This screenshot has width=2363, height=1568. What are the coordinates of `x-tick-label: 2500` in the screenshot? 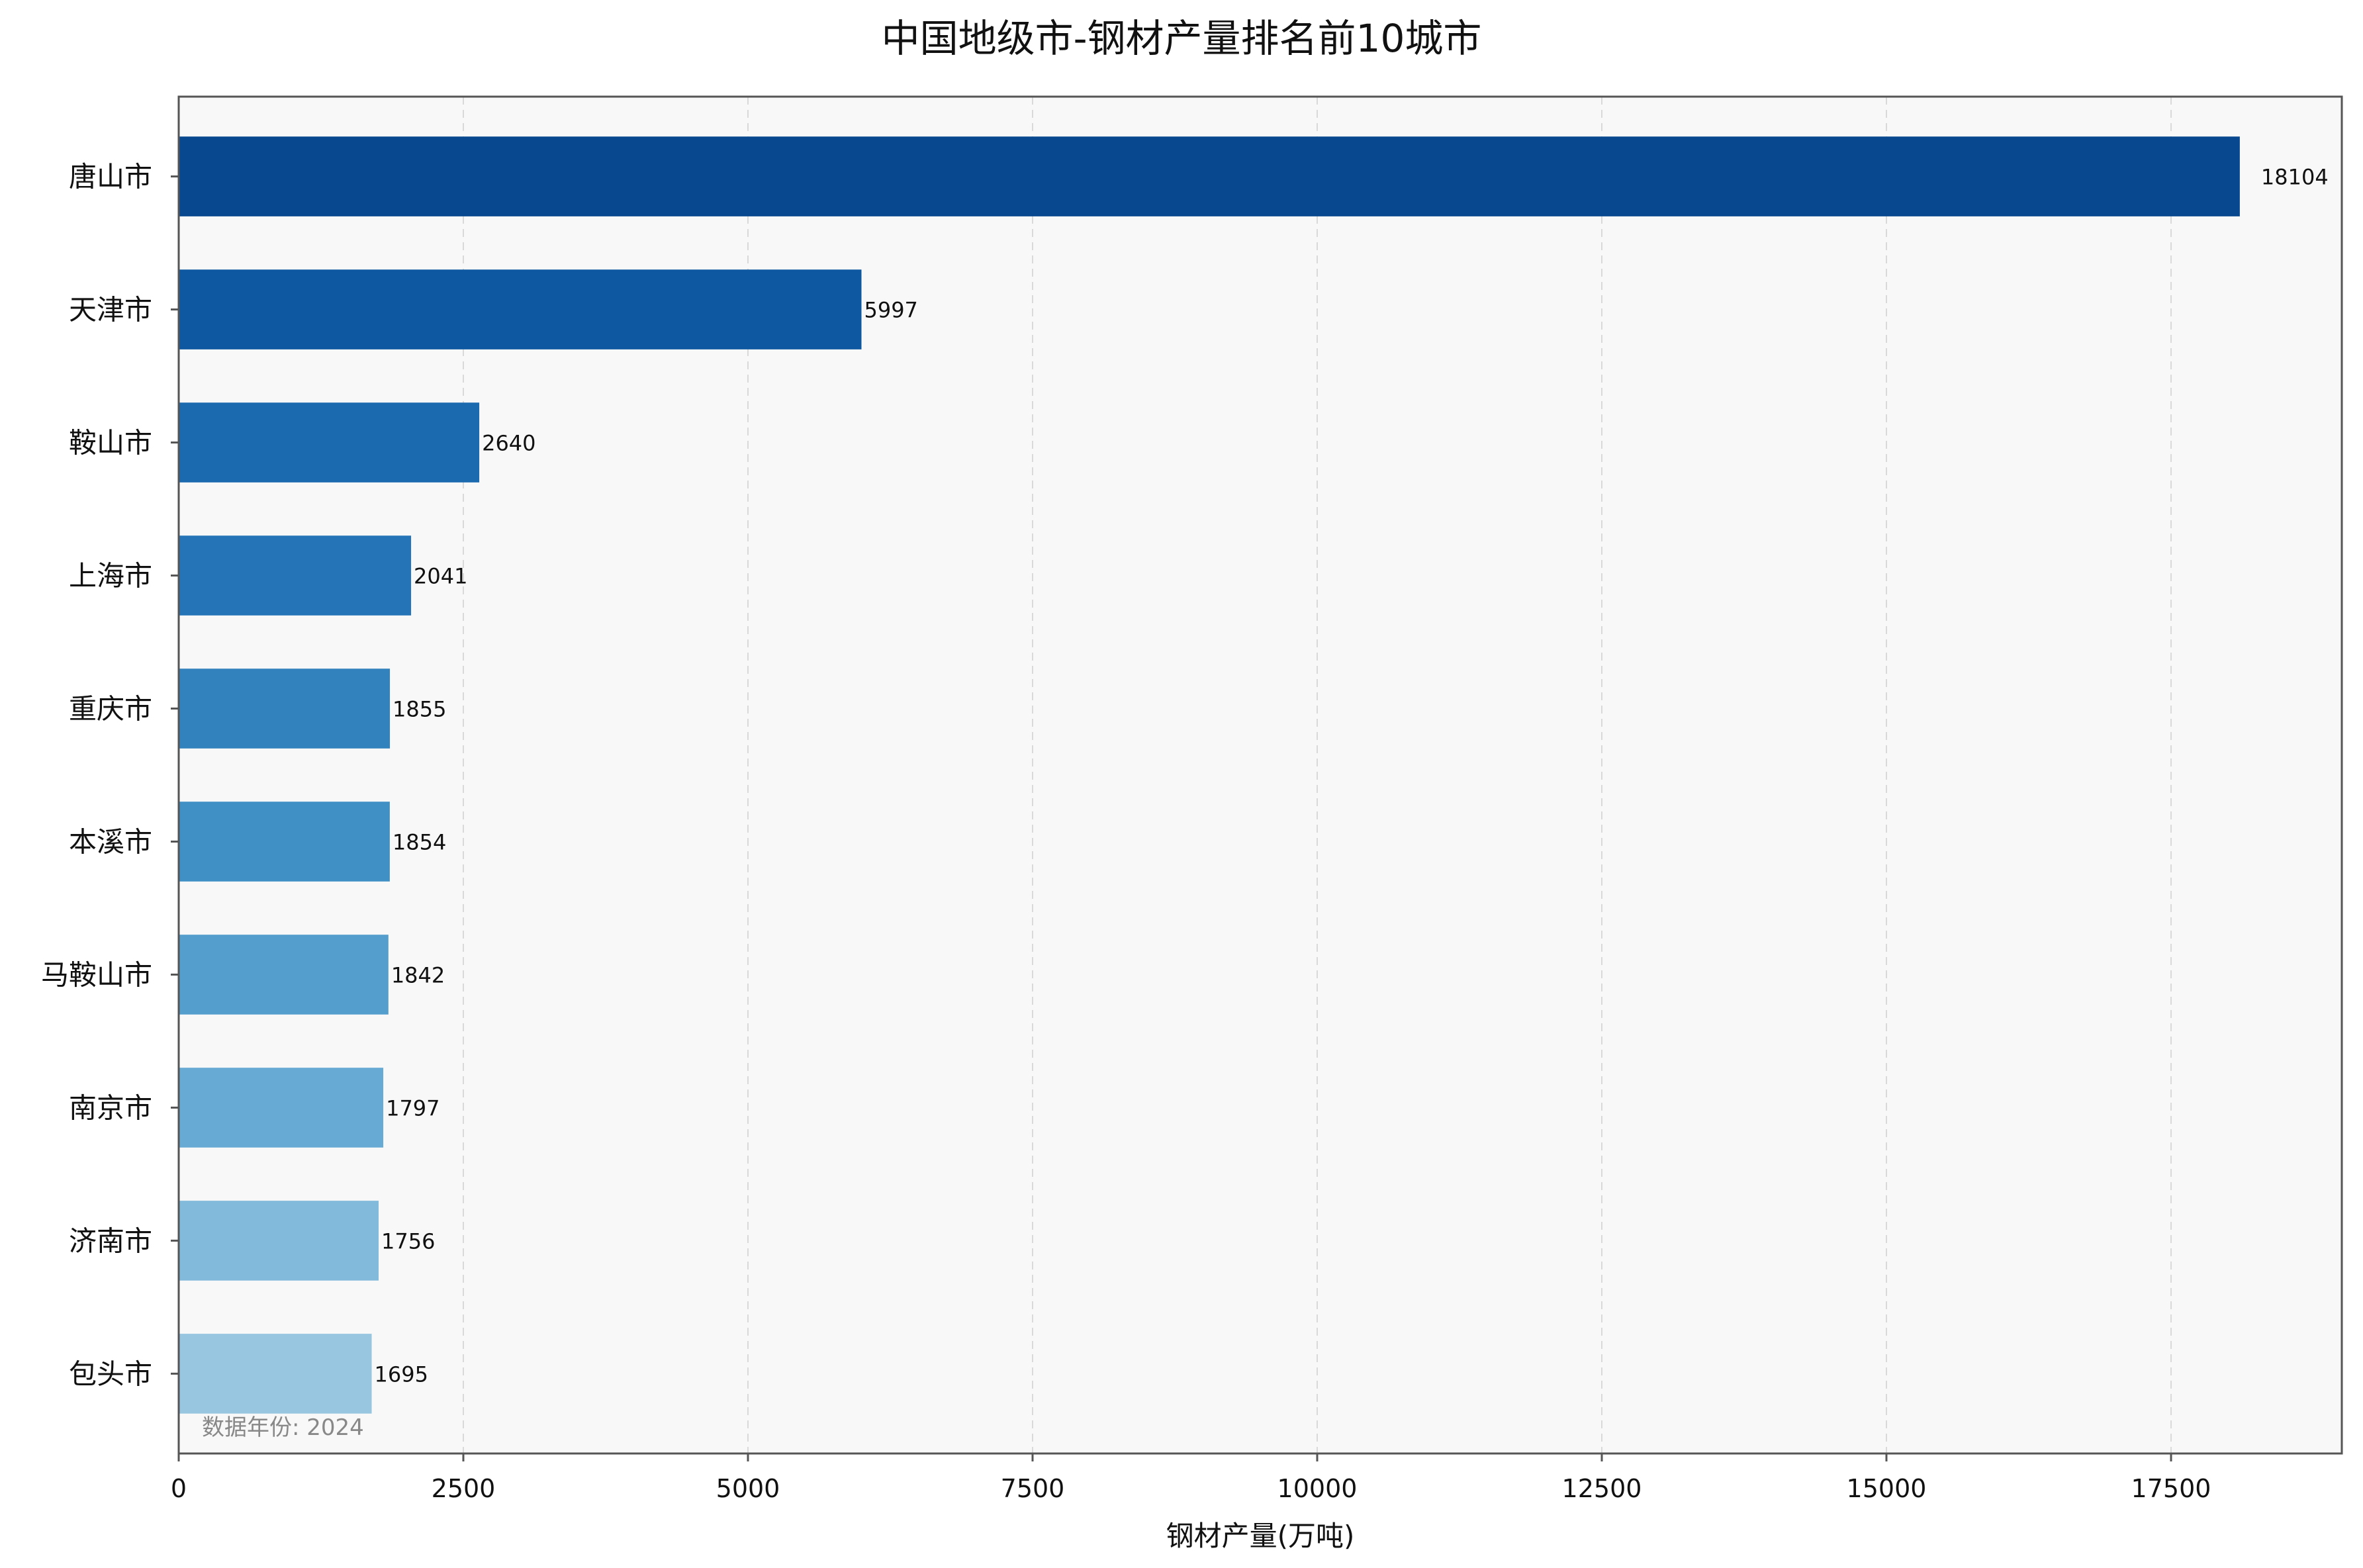 It's located at (464, 1488).